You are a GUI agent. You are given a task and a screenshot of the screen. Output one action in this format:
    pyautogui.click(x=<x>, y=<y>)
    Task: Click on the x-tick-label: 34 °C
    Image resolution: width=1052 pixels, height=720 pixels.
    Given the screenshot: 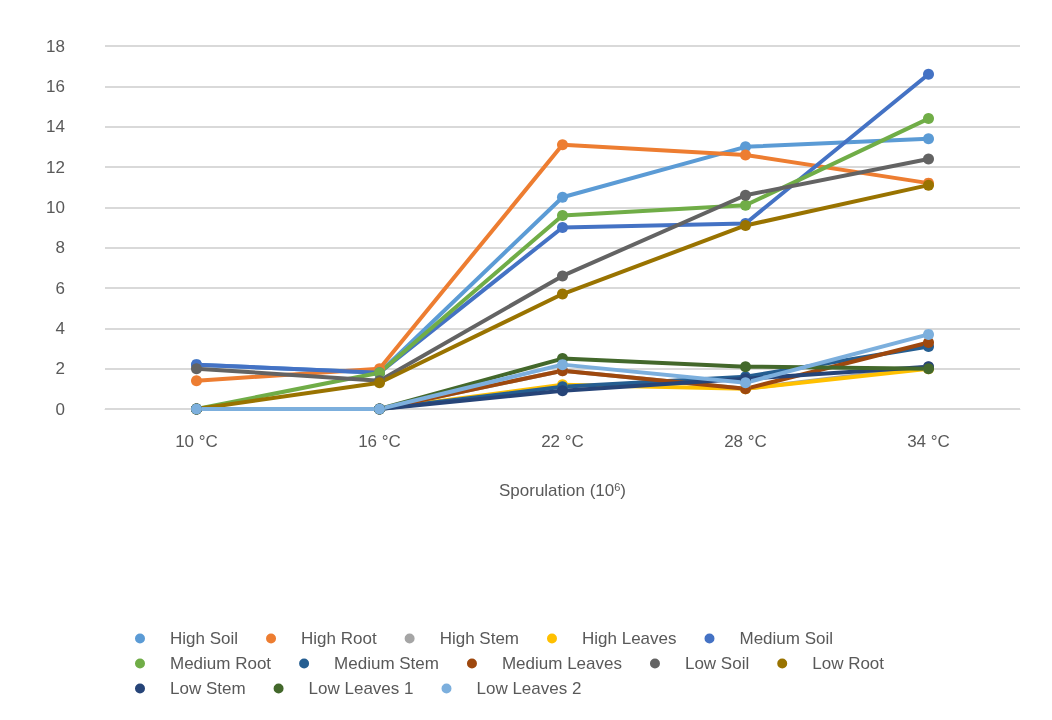 What is the action you would take?
    pyautogui.click(x=928, y=441)
    